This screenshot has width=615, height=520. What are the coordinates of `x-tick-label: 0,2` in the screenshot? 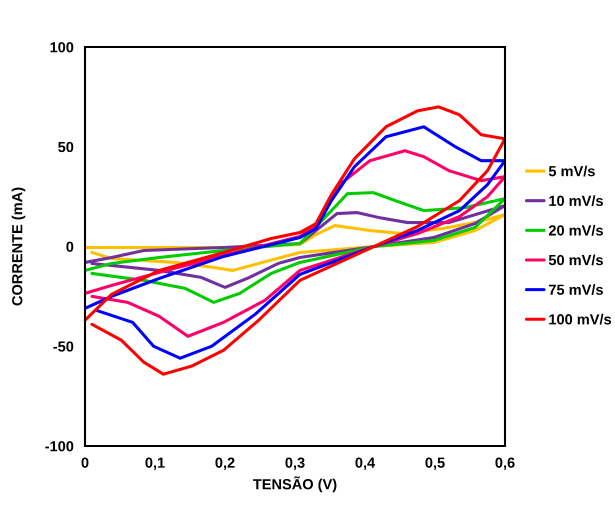 It's located at (225, 463).